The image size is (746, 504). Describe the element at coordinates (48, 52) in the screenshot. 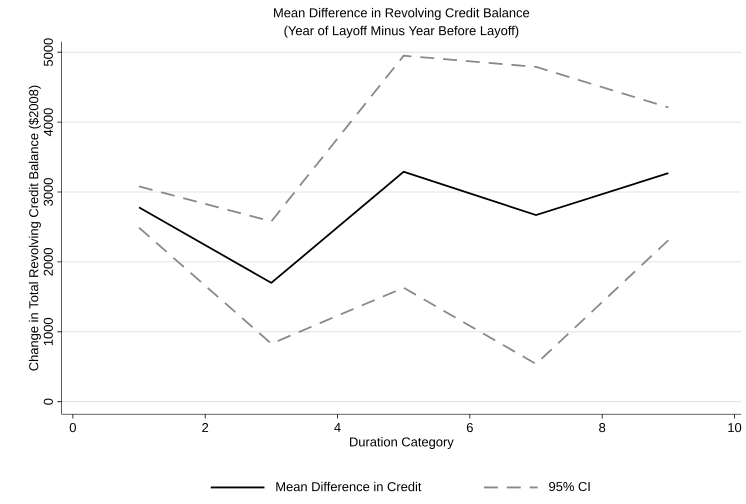

I see `y-tick-label: 5000` at that location.